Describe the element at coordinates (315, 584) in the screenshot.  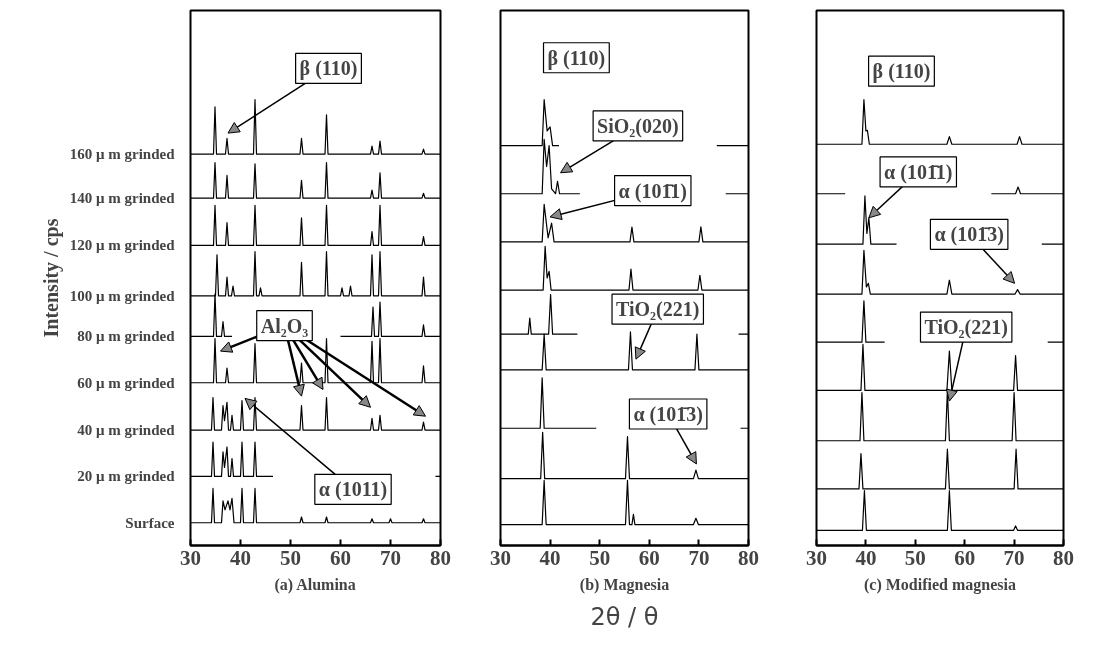
I see `x-axis-title: (a) Alumina` at that location.